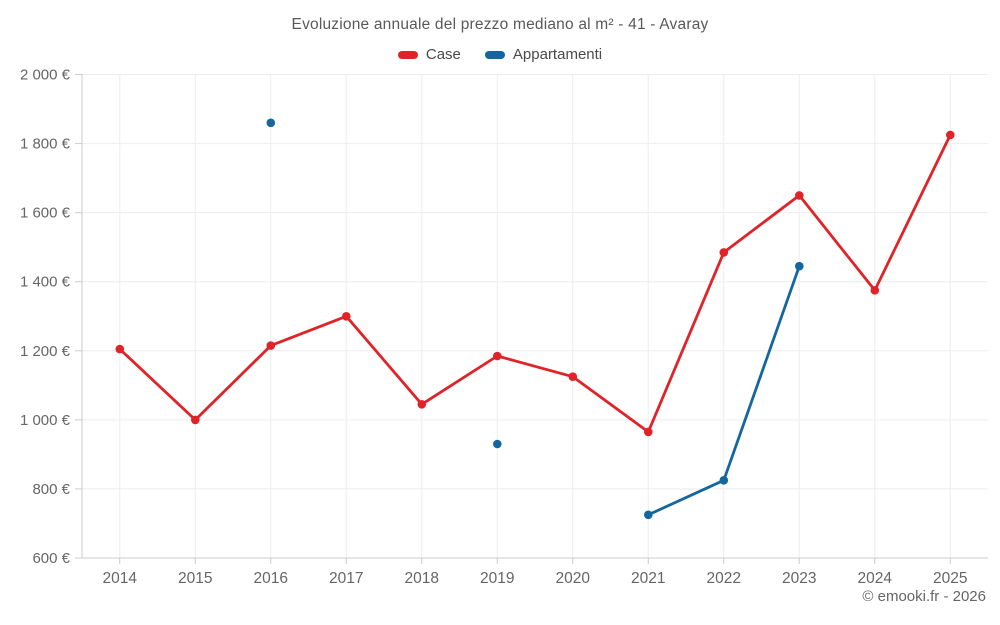 The image size is (1000, 625). I want to click on data-point-case-2015, so click(195, 420).